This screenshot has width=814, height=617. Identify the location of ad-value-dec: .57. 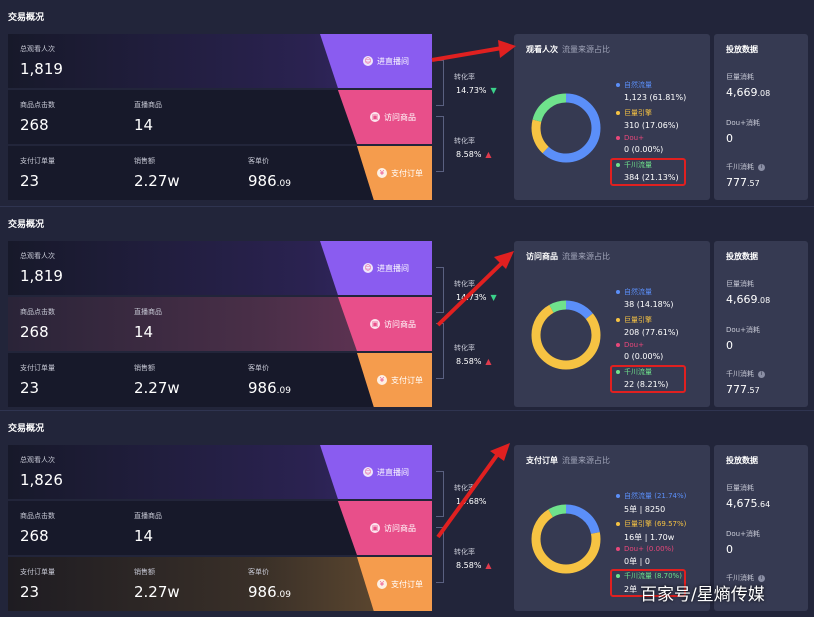
(753, 183).